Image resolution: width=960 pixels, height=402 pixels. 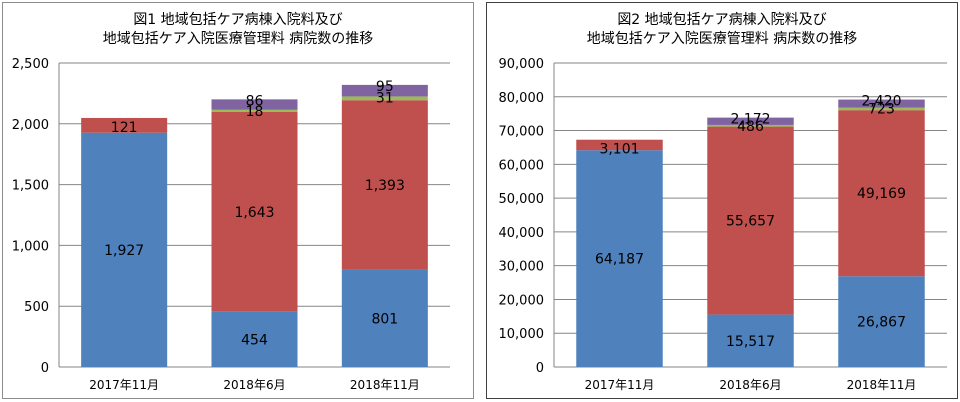 I want to click on y-tick-label: 1,500, so click(x=30, y=186).